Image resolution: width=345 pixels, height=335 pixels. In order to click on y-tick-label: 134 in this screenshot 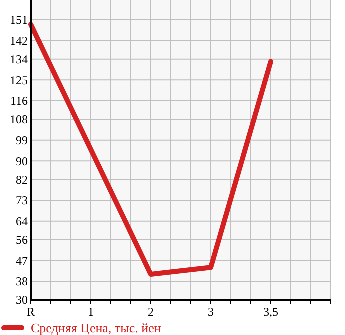, I will do `click(19, 59)`.